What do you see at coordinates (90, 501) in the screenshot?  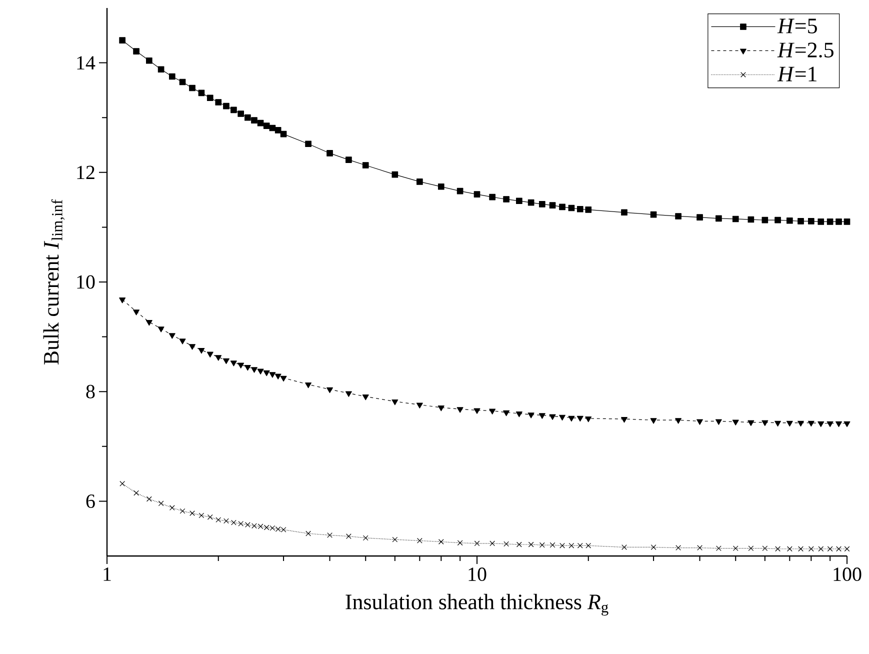 I see `y-tick-label: 6` at bounding box center [90, 501].